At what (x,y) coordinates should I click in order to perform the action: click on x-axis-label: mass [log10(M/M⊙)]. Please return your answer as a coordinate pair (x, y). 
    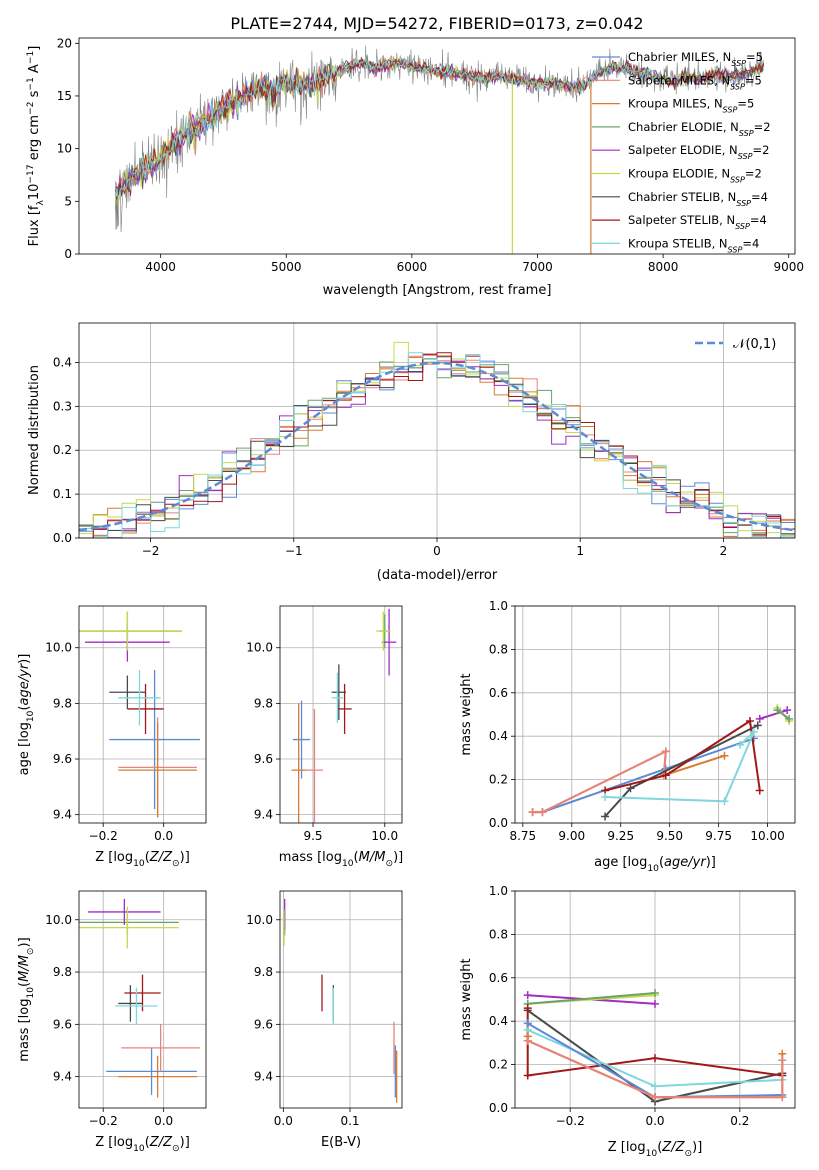
    Looking at the image, I should click on (341, 859).